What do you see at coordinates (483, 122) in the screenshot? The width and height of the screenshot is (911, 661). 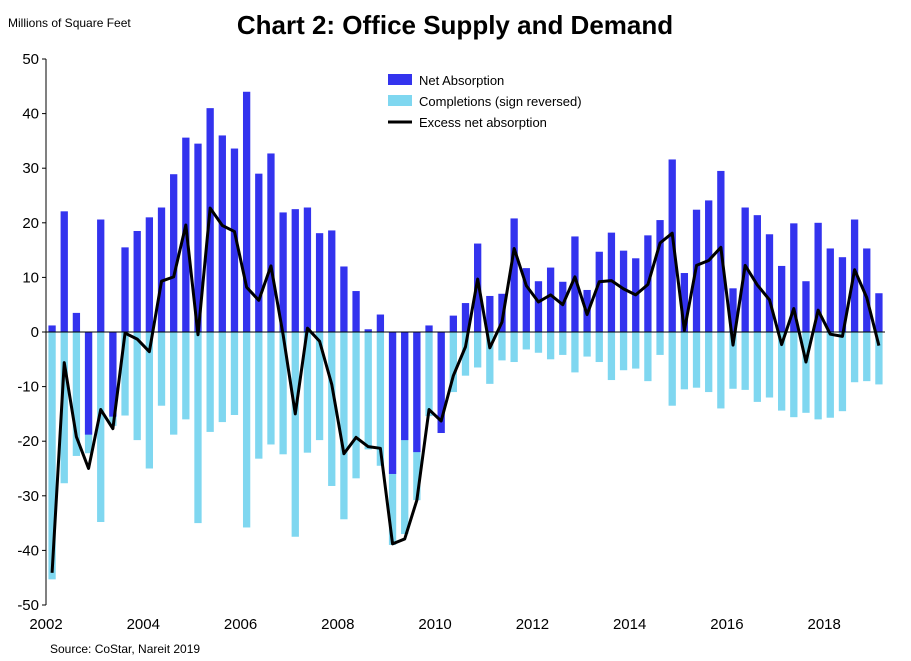 I see `legend-label: Excess net absorption` at bounding box center [483, 122].